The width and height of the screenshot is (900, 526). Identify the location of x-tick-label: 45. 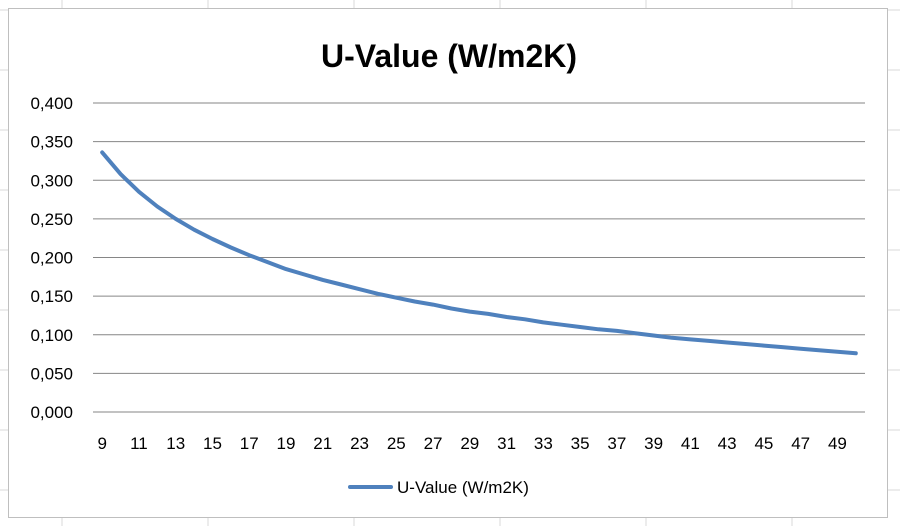
(763, 443).